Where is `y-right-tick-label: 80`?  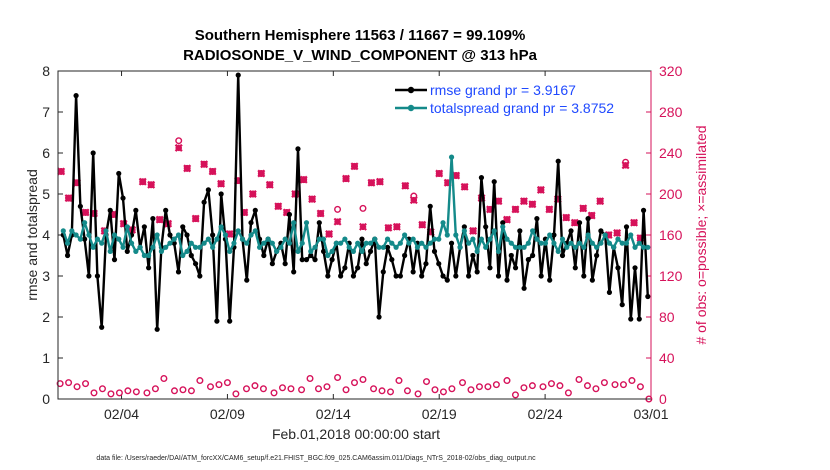 y-right-tick-label: 80 is located at coordinates (667, 317).